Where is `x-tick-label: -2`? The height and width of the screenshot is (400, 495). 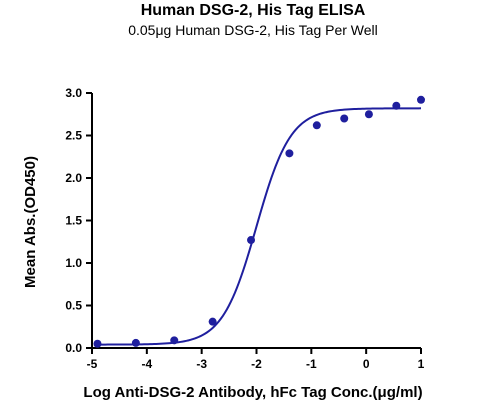
x-tick-label: -2 is located at coordinates (256, 364).